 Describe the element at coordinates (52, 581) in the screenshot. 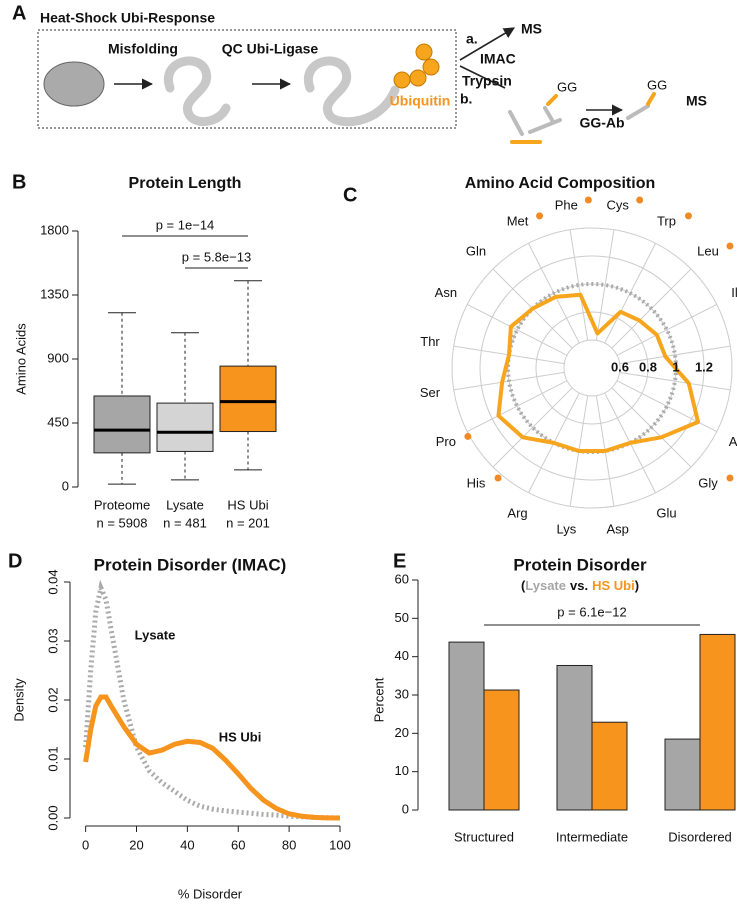

I see `y-tick-label: 0.04` at that location.